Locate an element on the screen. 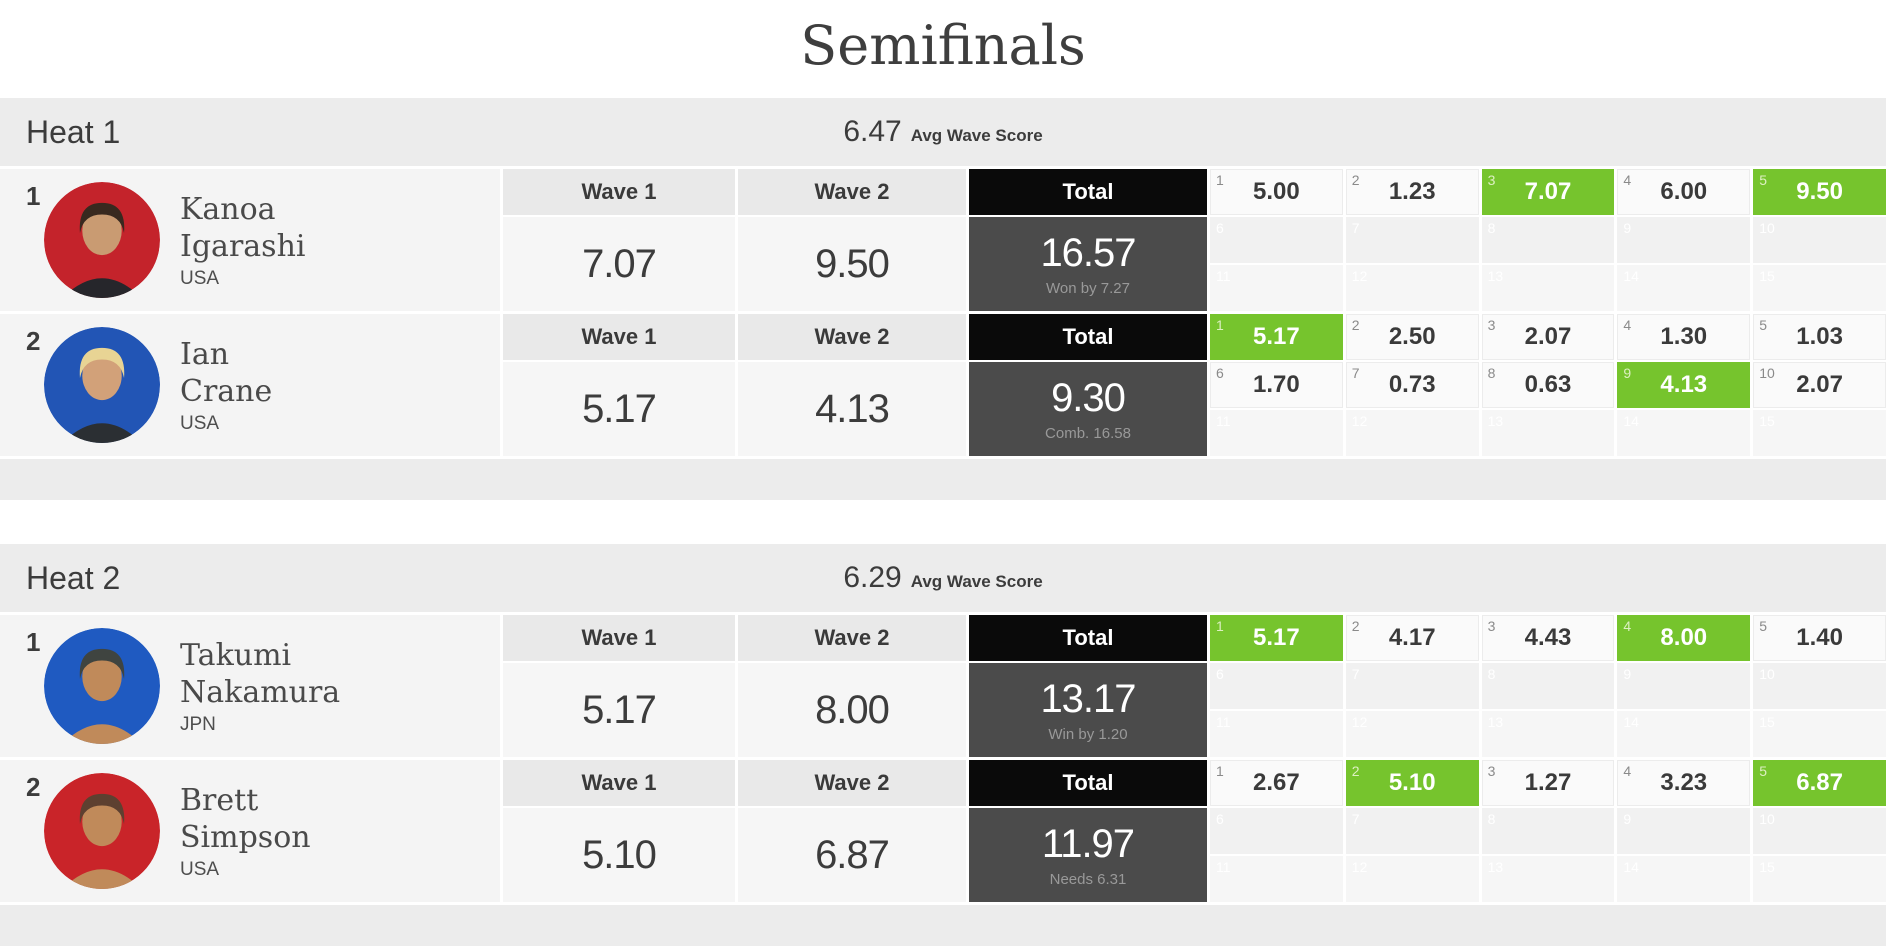 This screenshot has height=950, width=1886. wave-score: 1.70 is located at coordinates (1276, 384).